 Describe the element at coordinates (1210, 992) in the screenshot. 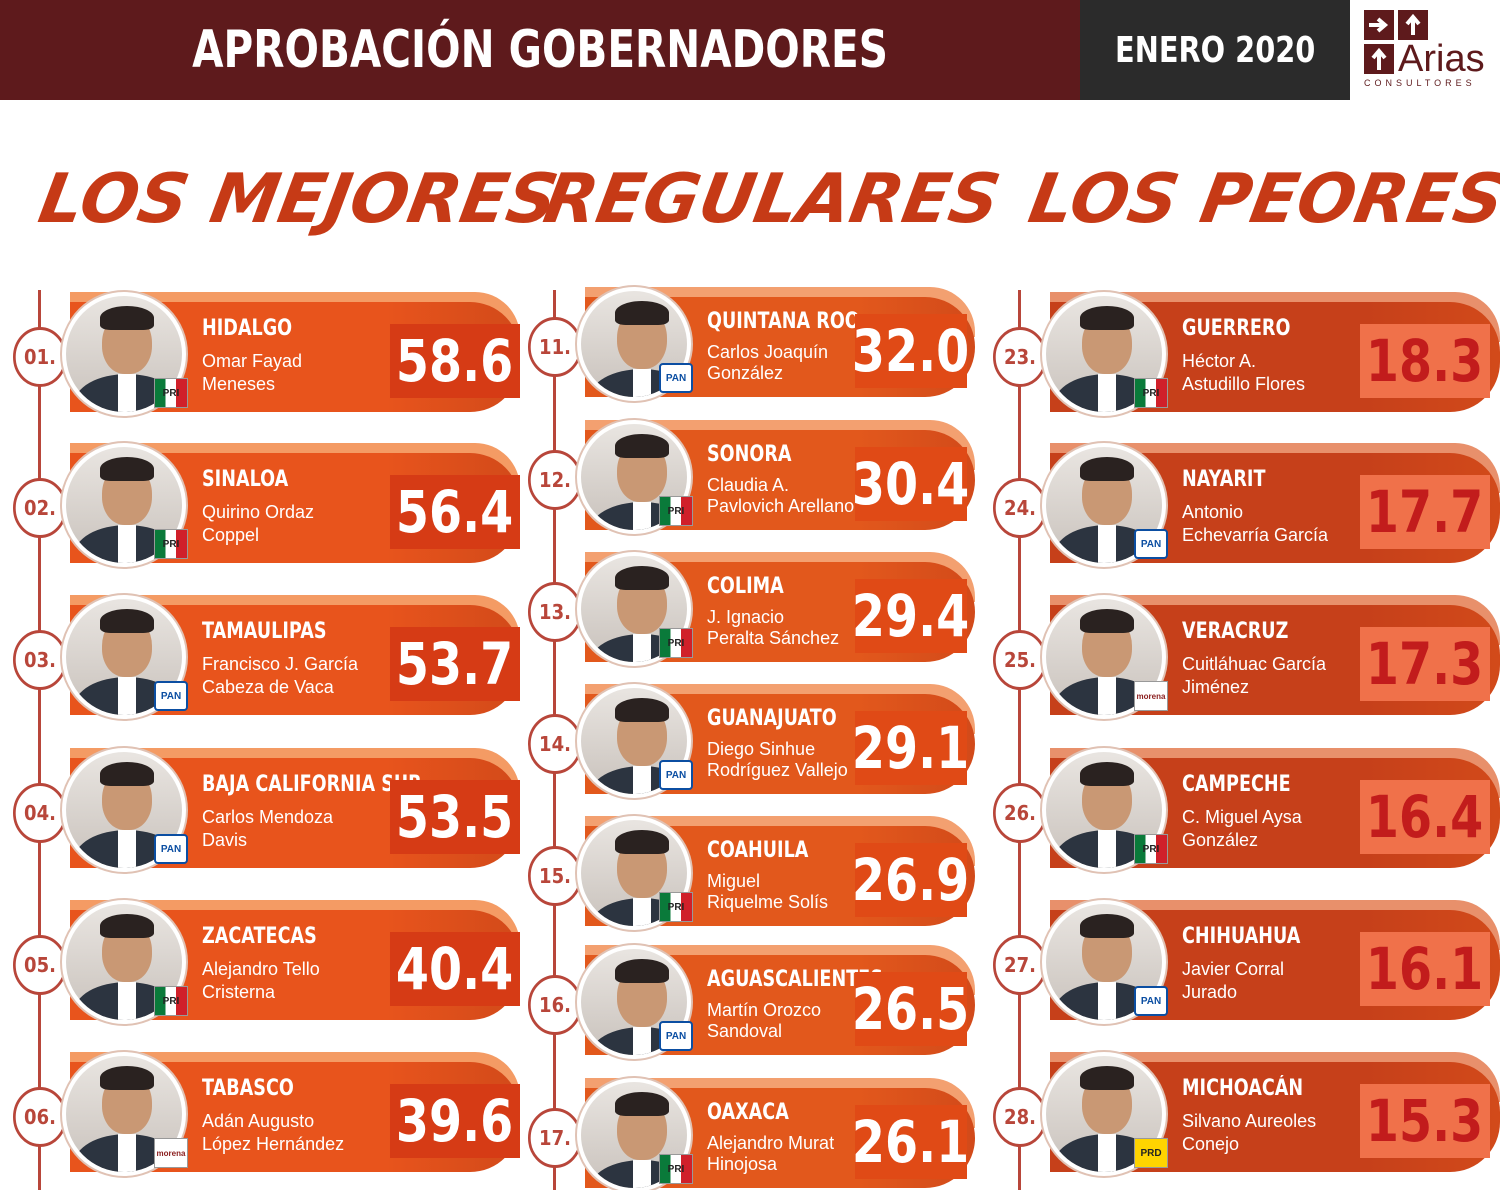

I see `governor-name-line2: Jurado` at that location.